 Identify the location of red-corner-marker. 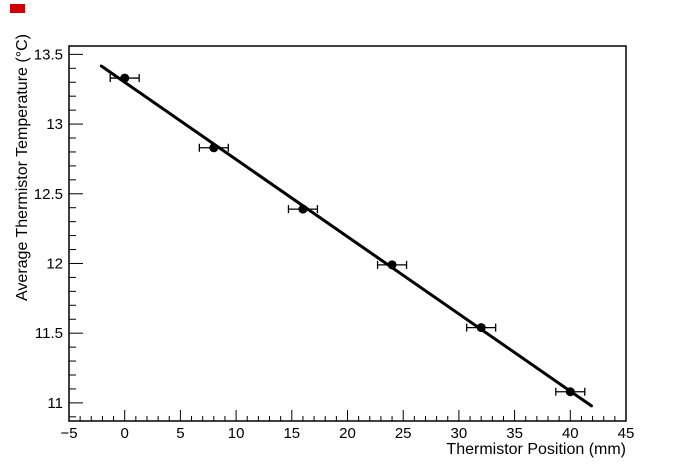
(17, 8).